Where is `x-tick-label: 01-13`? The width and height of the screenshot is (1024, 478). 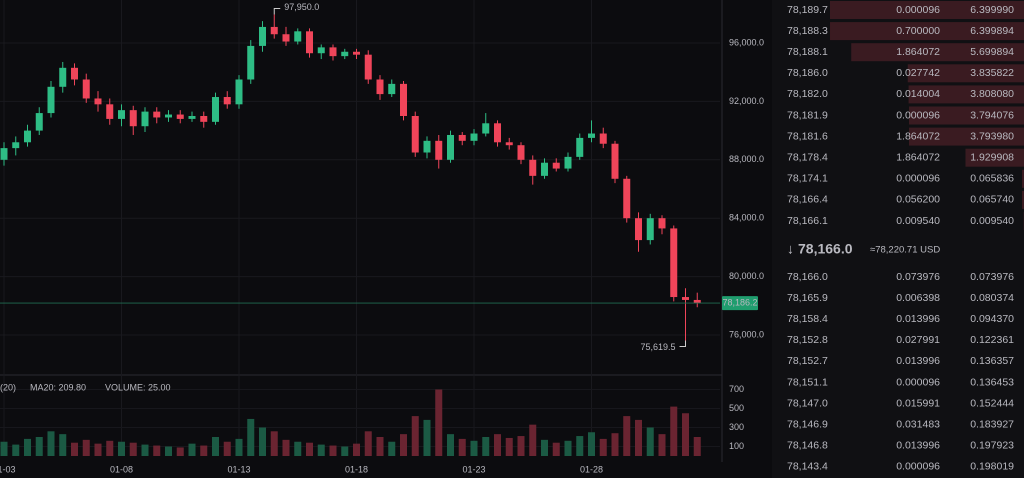 x-tick-label: 01-13 is located at coordinates (238, 469).